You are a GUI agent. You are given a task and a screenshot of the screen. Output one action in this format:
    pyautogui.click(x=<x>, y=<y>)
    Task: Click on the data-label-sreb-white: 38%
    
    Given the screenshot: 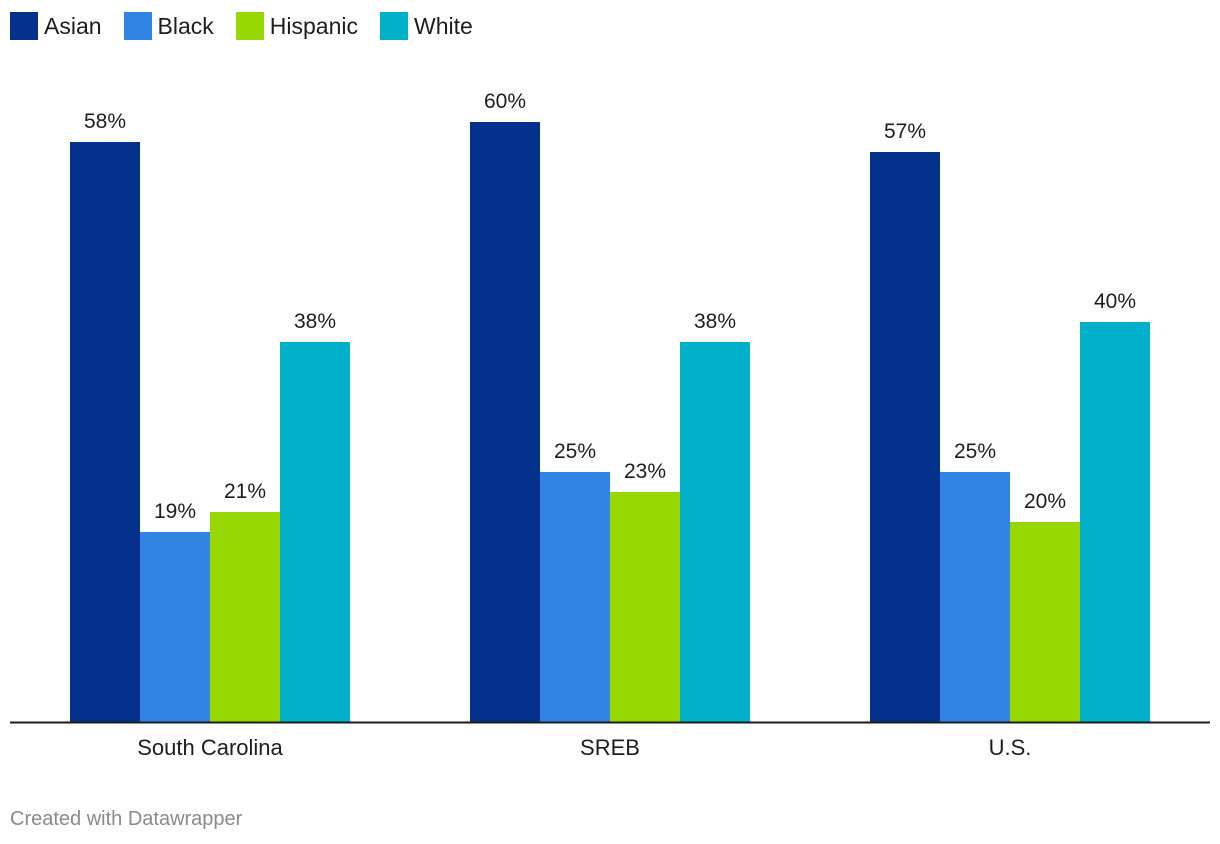 What is the action you would take?
    pyautogui.click(x=715, y=321)
    